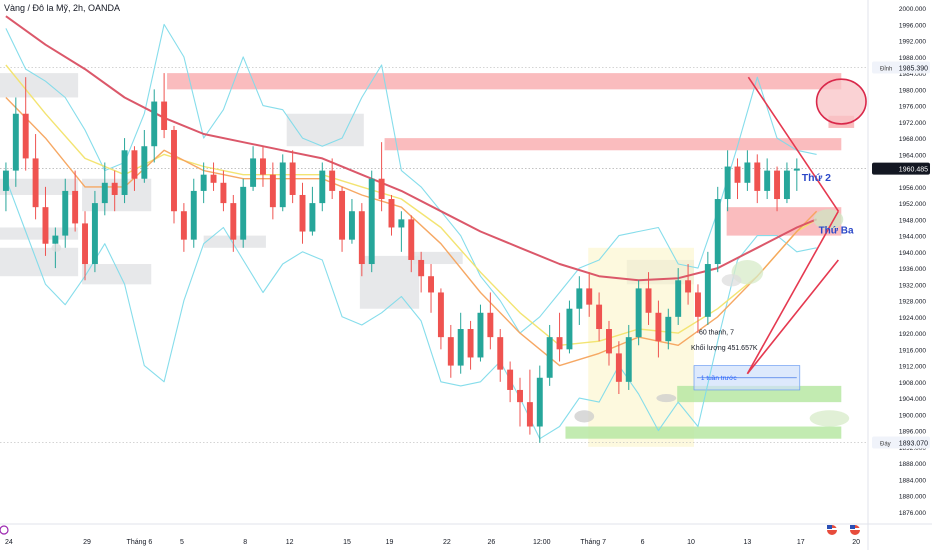 This screenshot has width=932, height=555. What do you see at coordinates (912, 155) in the screenshot?
I see `price-tick-label: 1964.000` at bounding box center [912, 155].